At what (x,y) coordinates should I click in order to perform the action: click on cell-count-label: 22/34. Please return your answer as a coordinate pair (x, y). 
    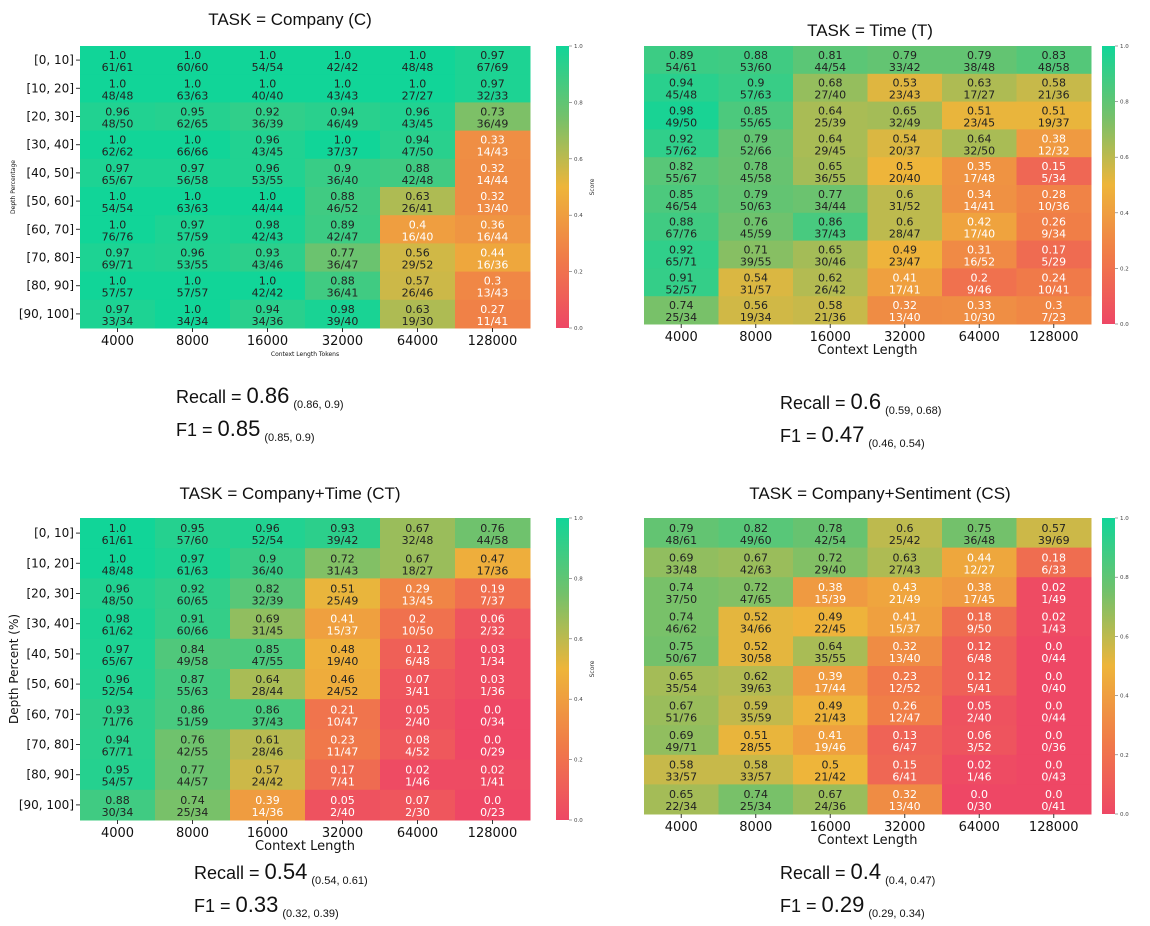
    Looking at the image, I should click on (681, 806).